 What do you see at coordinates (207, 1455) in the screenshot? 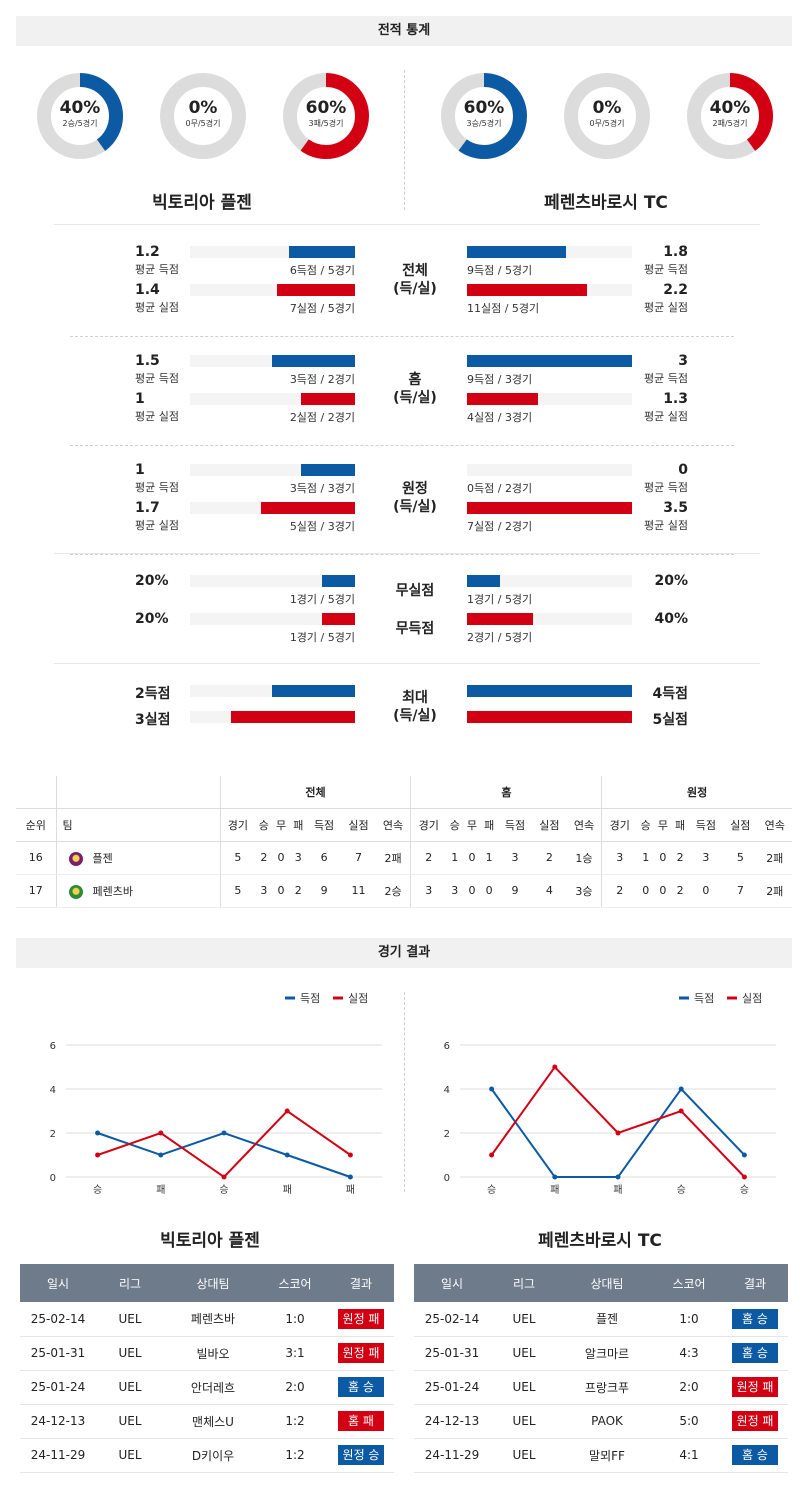
I see `result-row: 24-11-29 UEL D키이우 1:2 원정 승` at bounding box center [207, 1455].